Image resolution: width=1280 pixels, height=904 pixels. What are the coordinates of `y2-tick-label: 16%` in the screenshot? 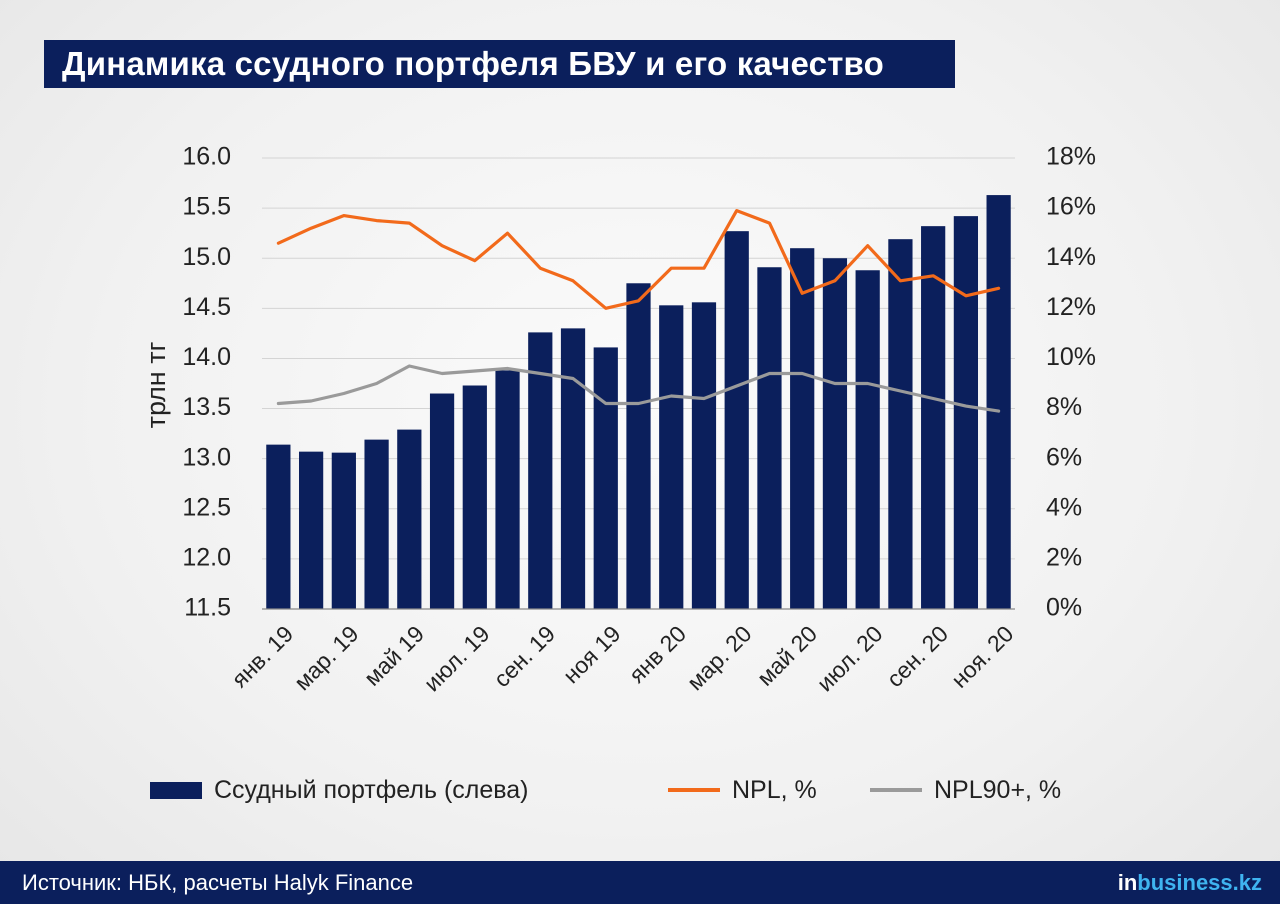 It's located at (1071, 207).